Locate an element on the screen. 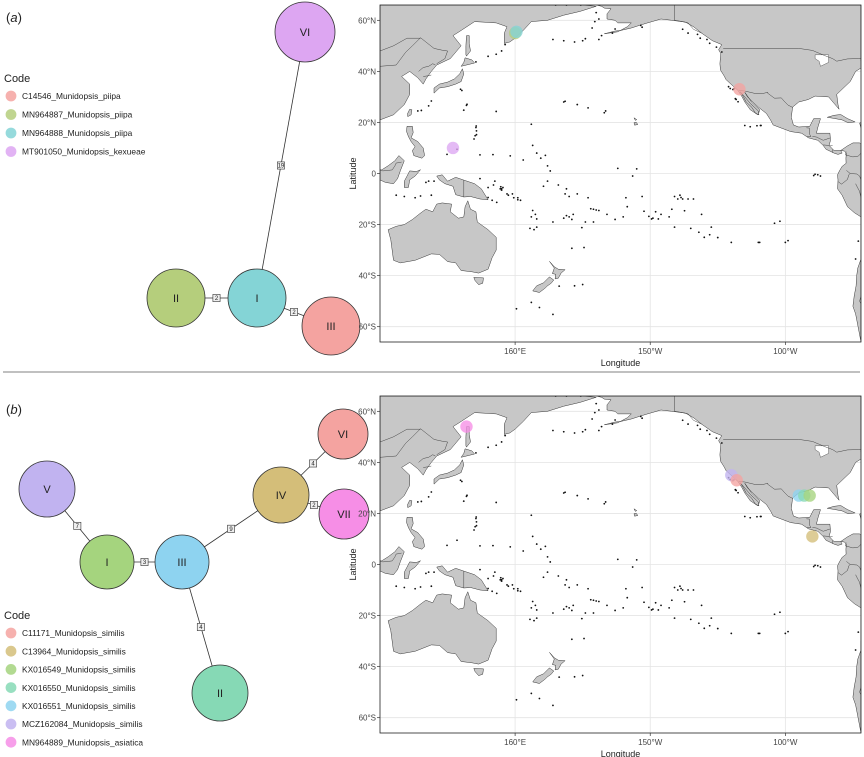 This screenshot has width=864, height=757. haplotype-label: VII is located at coordinates (343, 515).